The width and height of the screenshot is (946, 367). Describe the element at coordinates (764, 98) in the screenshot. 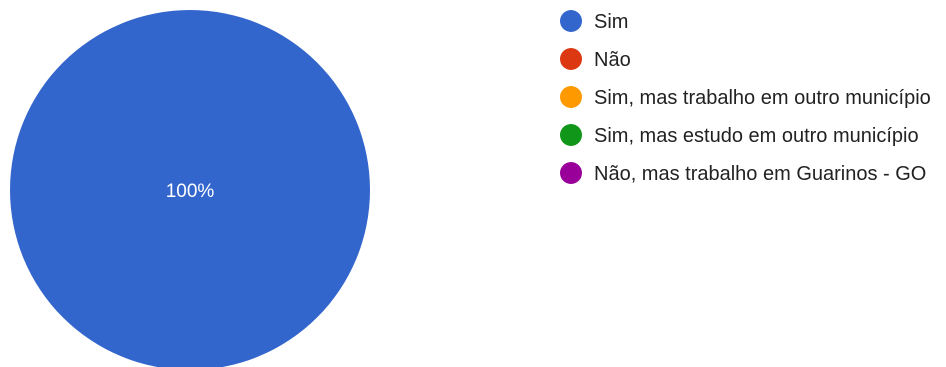

I see `legend-label: Sim, mas trabalho em outro município` at that location.